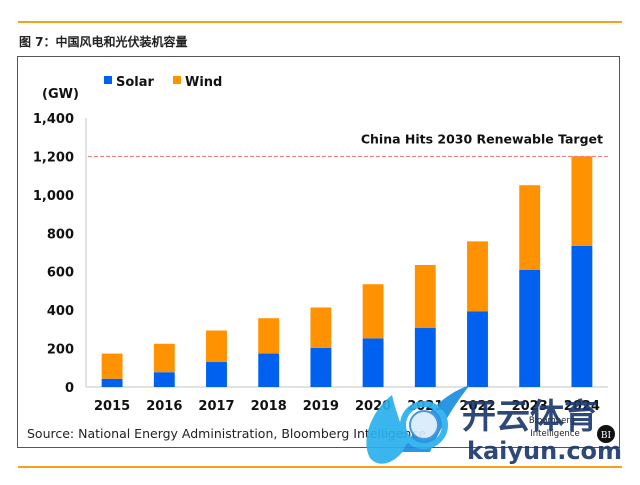 The width and height of the screenshot is (640, 485). What do you see at coordinates (60, 94) in the screenshot?
I see `y-axis-label: (GW)` at bounding box center [60, 94].